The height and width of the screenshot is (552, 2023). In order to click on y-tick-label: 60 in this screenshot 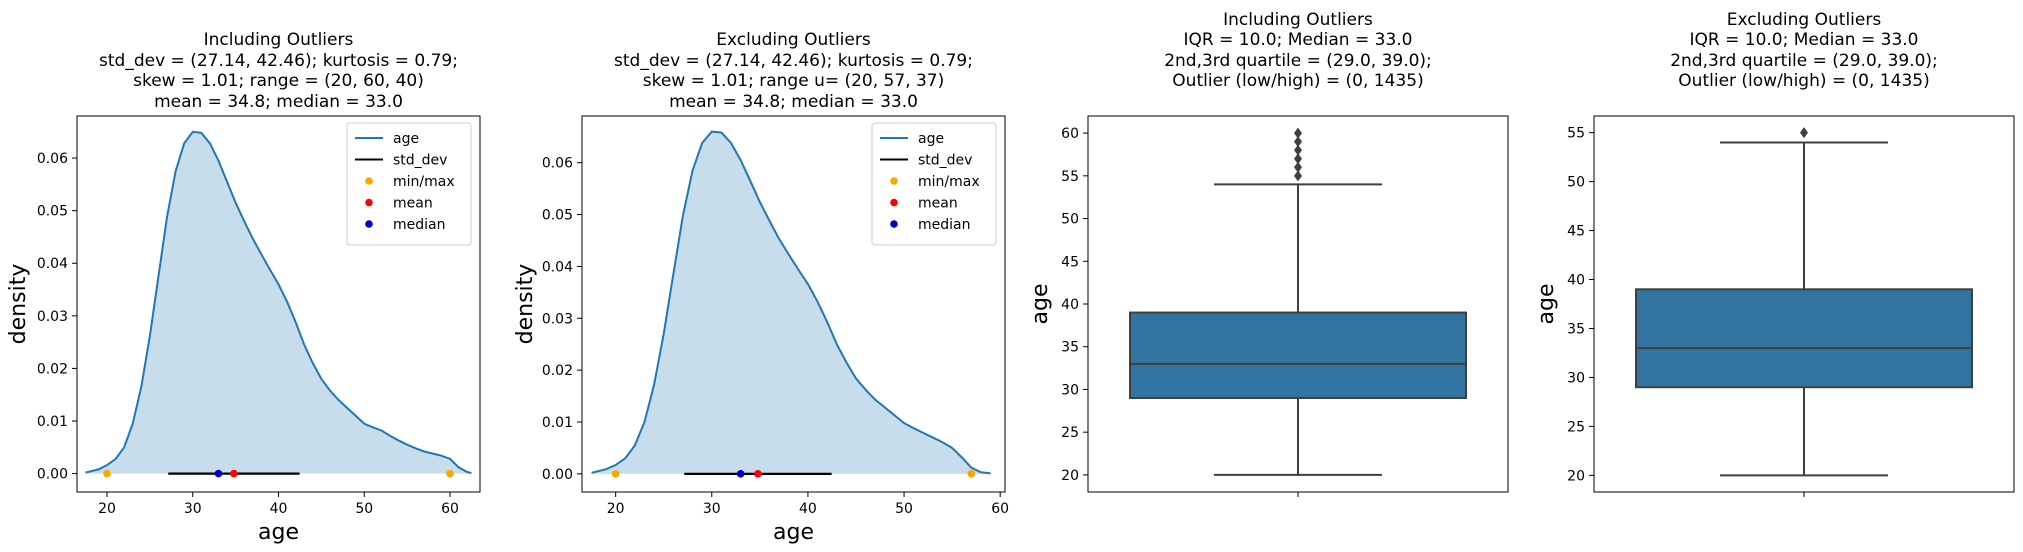, I will do `click(1070, 134)`.